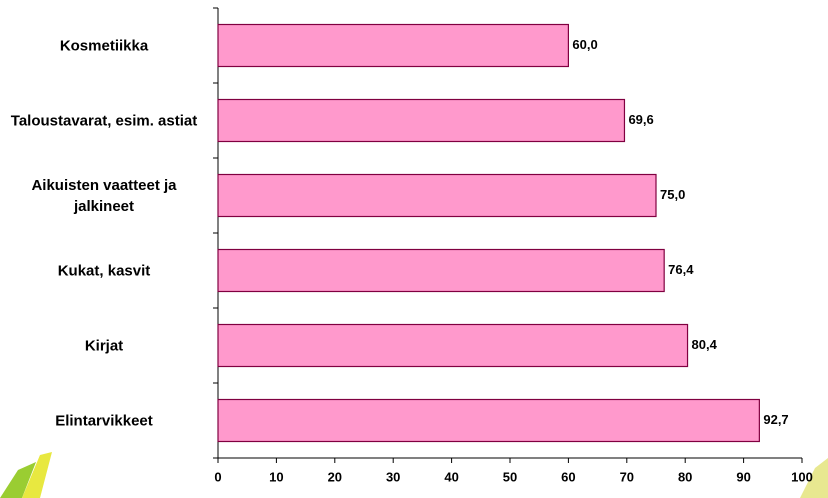 The width and height of the screenshot is (828, 498). What do you see at coordinates (584, 44) in the screenshot?
I see `value-label: 60,0` at bounding box center [584, 44].